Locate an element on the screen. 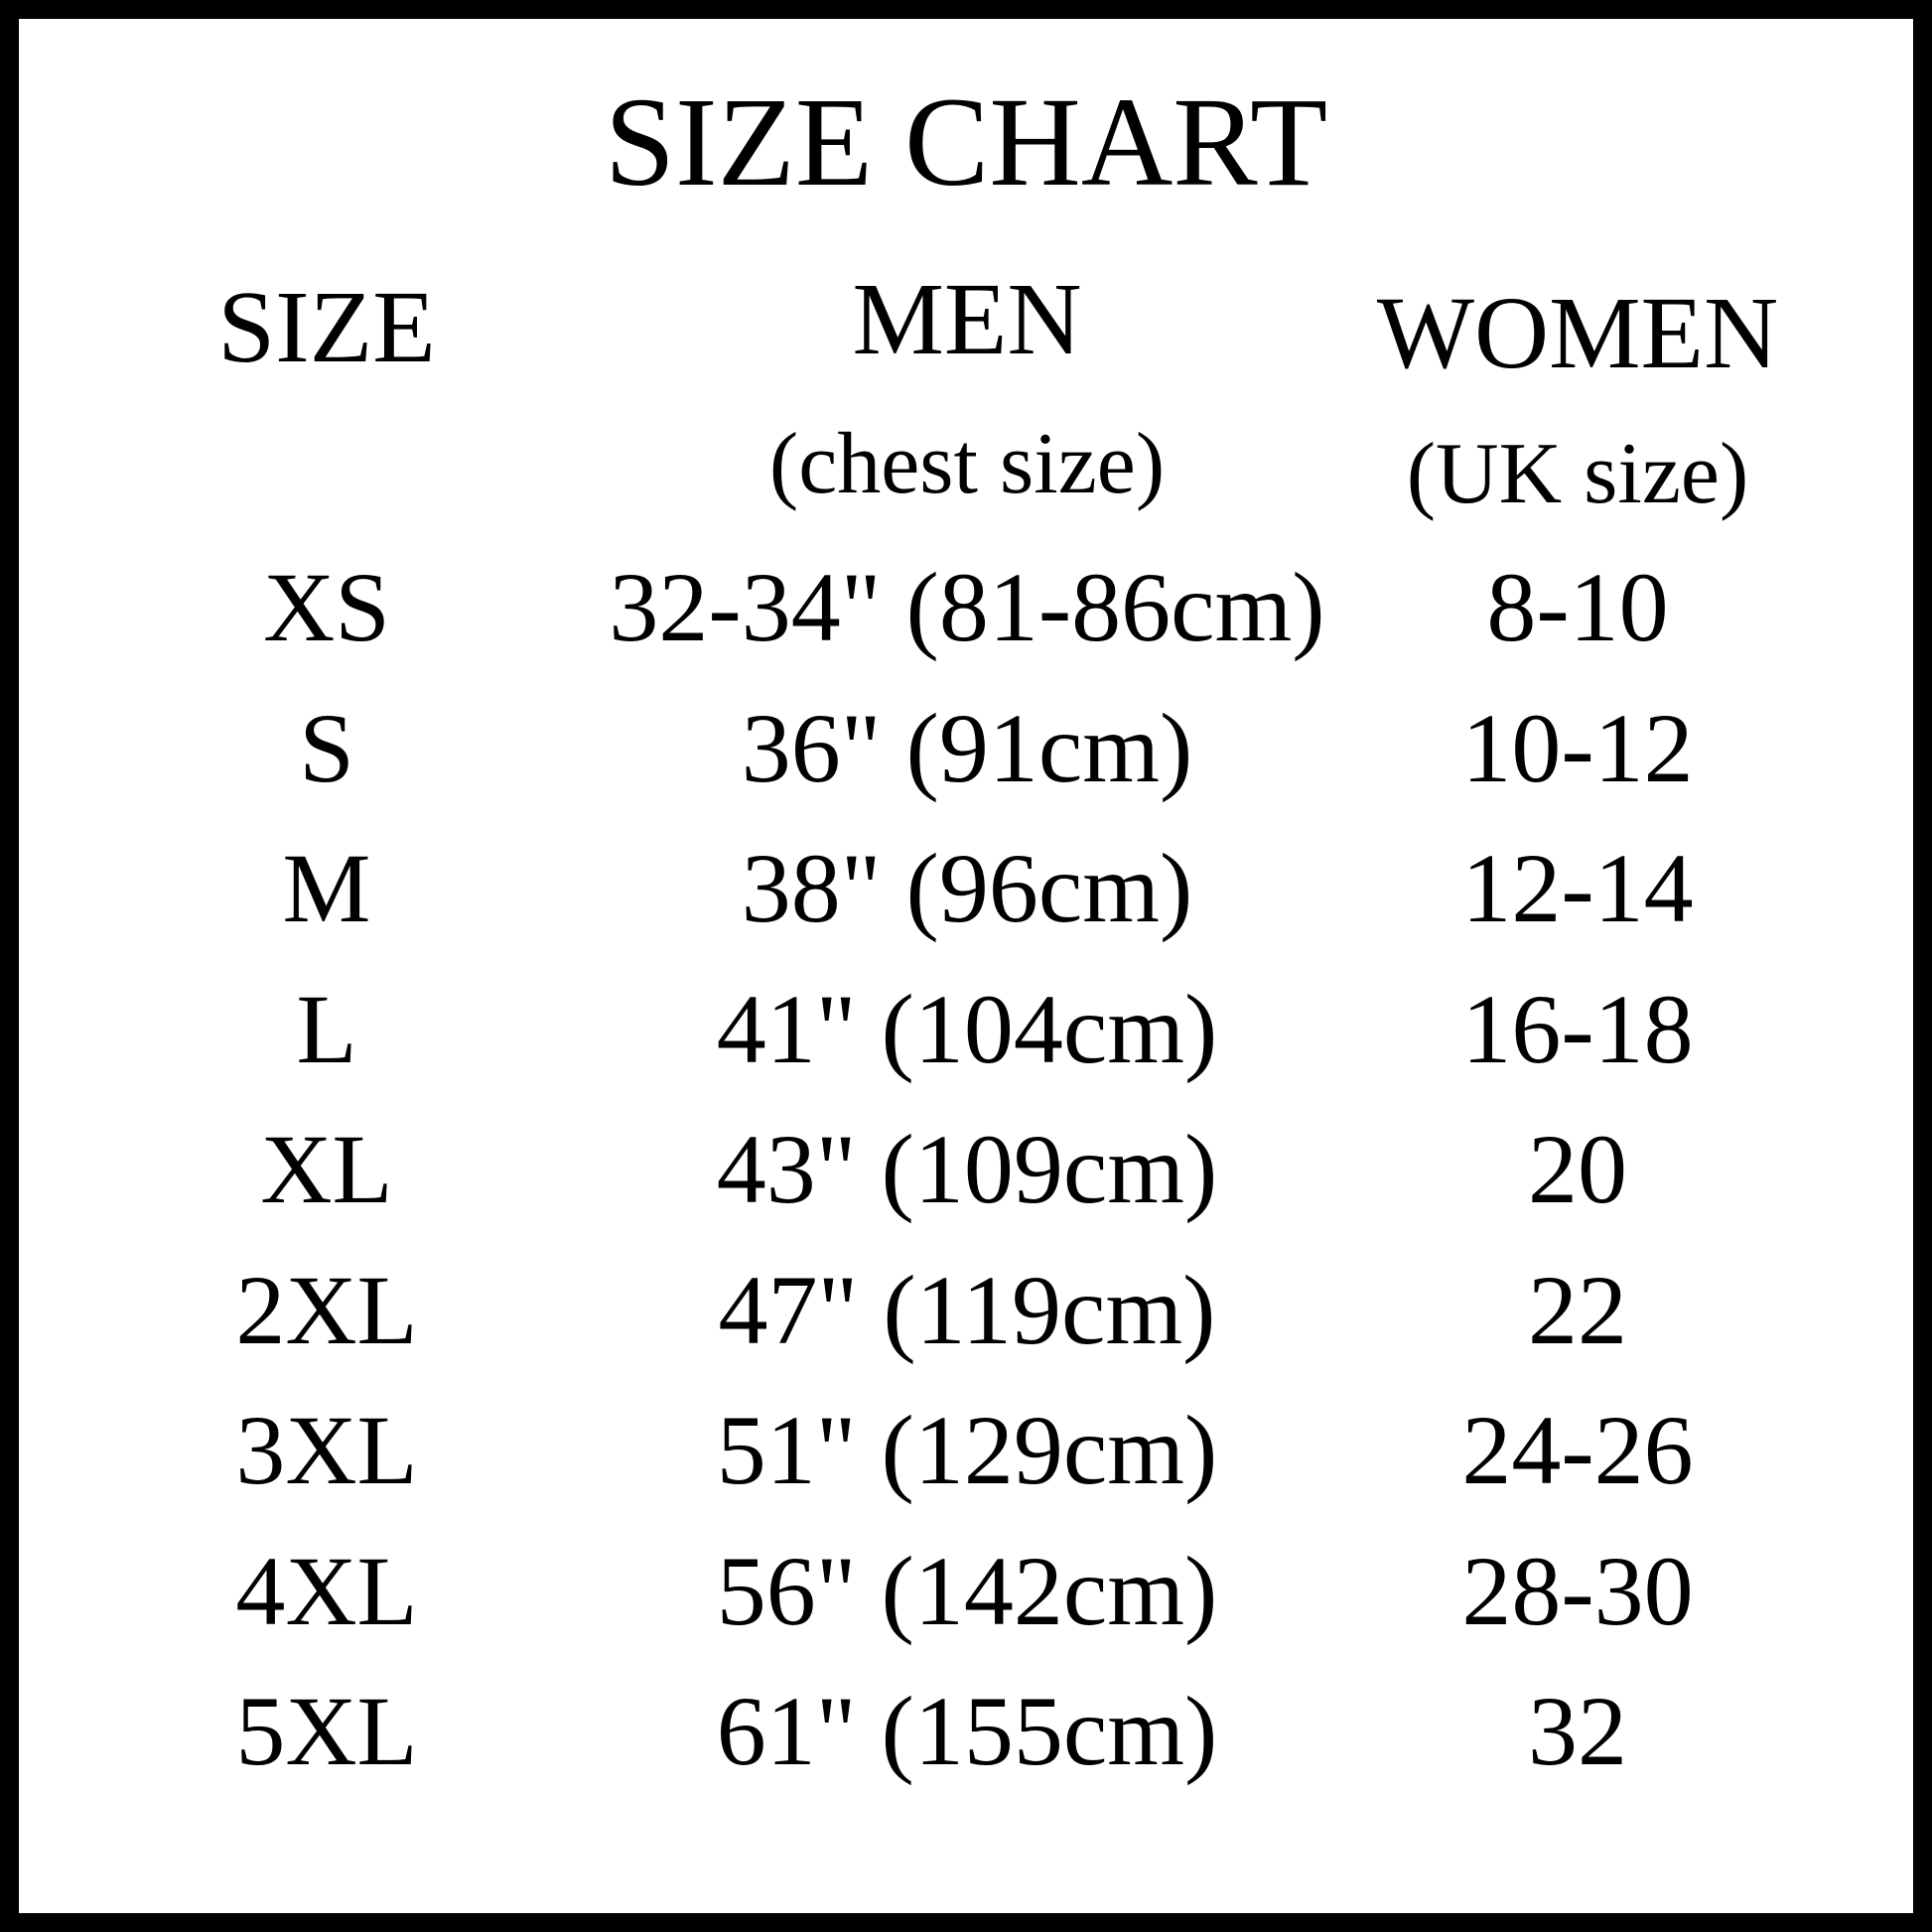  table-cell-women: 8-10 is located at coordinates (1578, 607).